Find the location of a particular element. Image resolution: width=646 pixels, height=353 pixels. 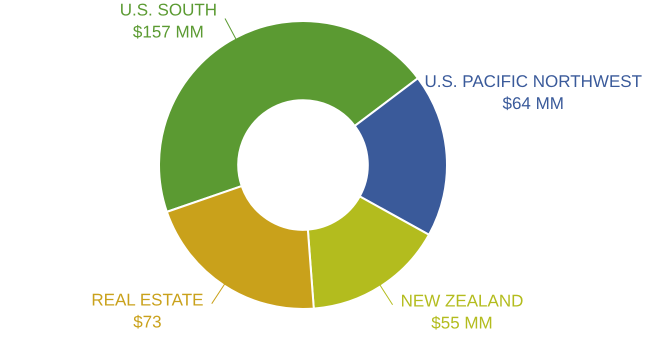

data-label: $73 is located at coordinates (147, 322).